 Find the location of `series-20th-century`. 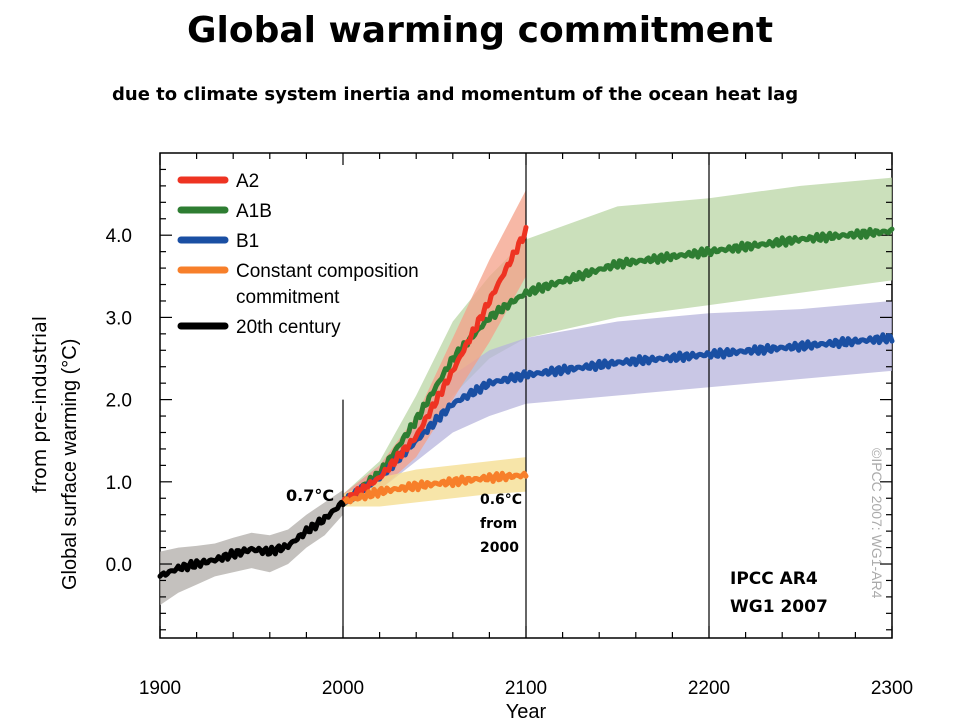

series-20th-century is located at coordinates (251, 539).